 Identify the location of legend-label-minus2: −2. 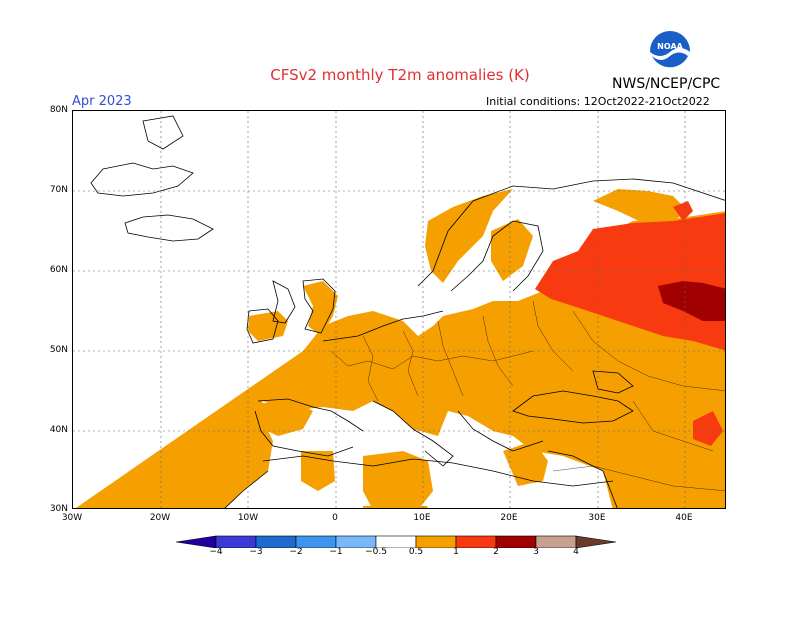
(296, 552).